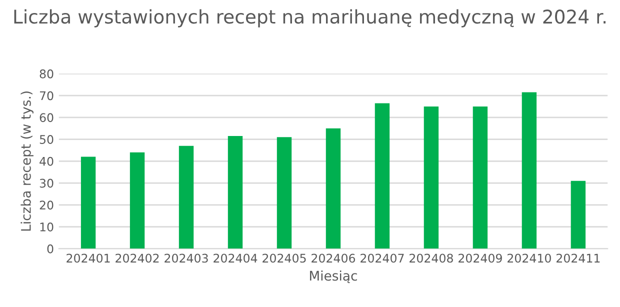  What do you see at coordinates (47, 139) in the screenshot?
I see `y-tick-label: 50` at bounding box center [47, 139].